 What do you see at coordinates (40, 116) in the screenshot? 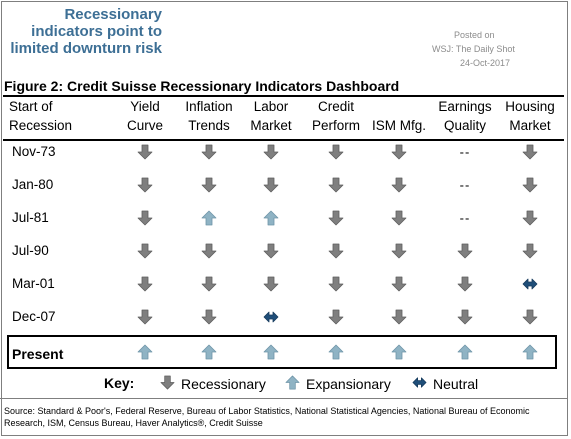
I see `row-header: Start of Recession` at bounding box center [40, 116].